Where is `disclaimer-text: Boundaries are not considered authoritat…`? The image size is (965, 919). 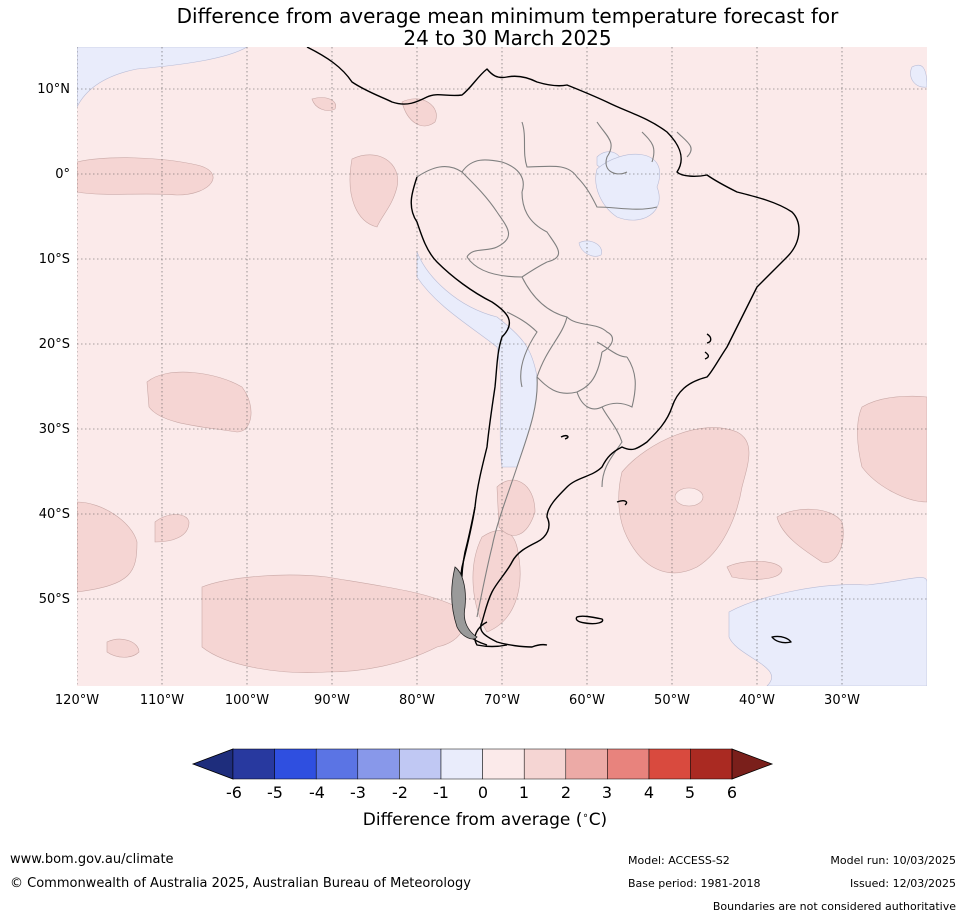 disclaimer-text: Boundaries are not considered authoritat… is located at coordinates (834, 906).